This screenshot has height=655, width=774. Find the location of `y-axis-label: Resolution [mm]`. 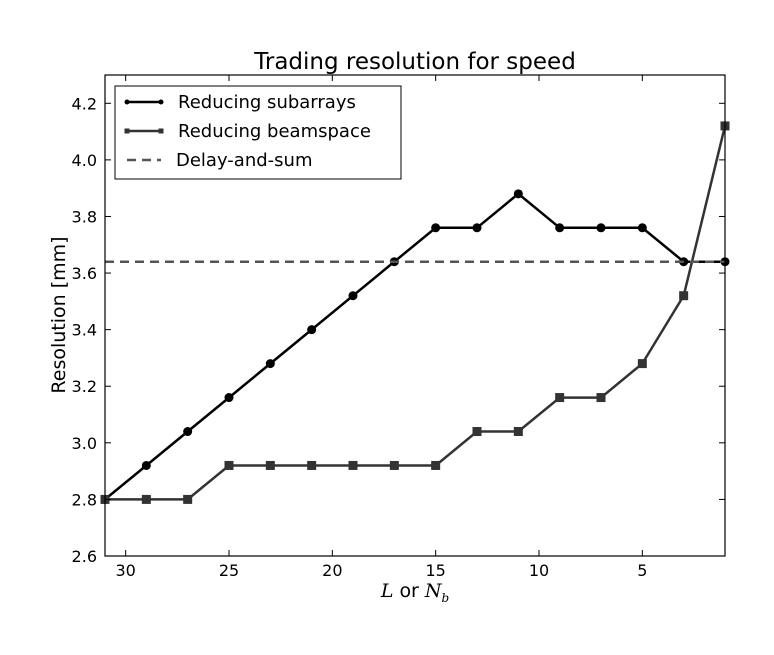

y-axis-label: Resolution [mm] is located at coordinates (59, 314).